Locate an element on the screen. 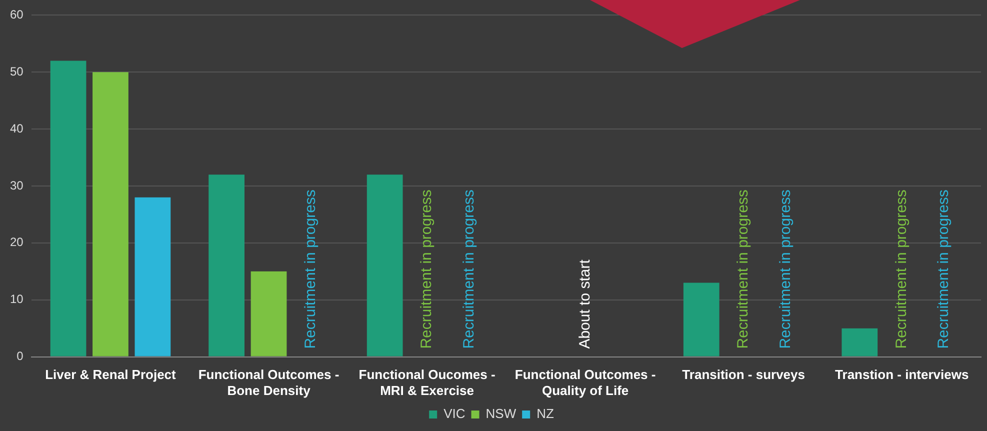  y-tick-label: 50 is located at coordinates (17, 71).